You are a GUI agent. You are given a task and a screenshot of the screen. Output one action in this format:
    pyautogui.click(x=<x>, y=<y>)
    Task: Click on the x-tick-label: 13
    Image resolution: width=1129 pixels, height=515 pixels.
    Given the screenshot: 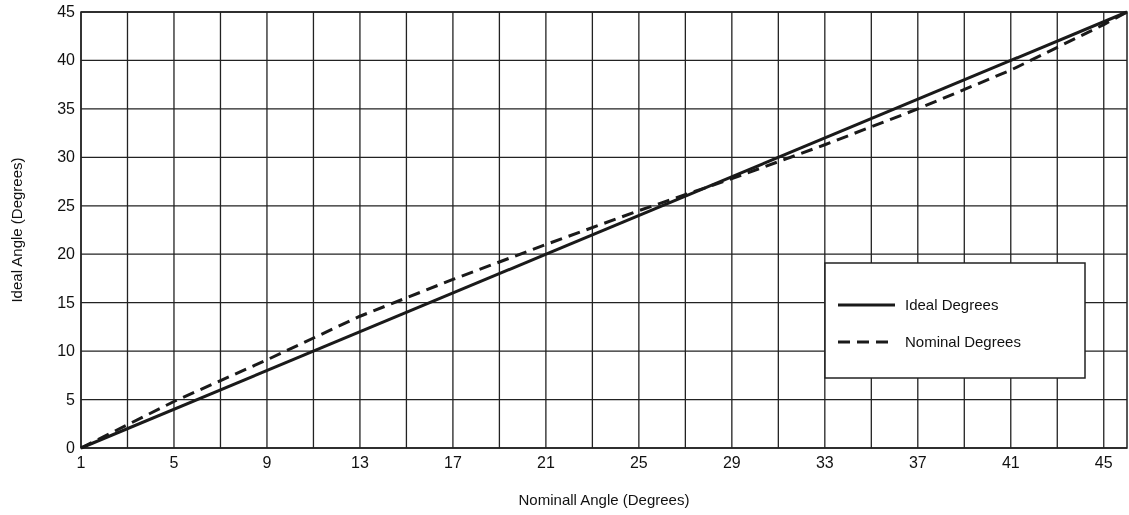 What is the action you would take?
    pyautogui.click(x=360, y=462)
    